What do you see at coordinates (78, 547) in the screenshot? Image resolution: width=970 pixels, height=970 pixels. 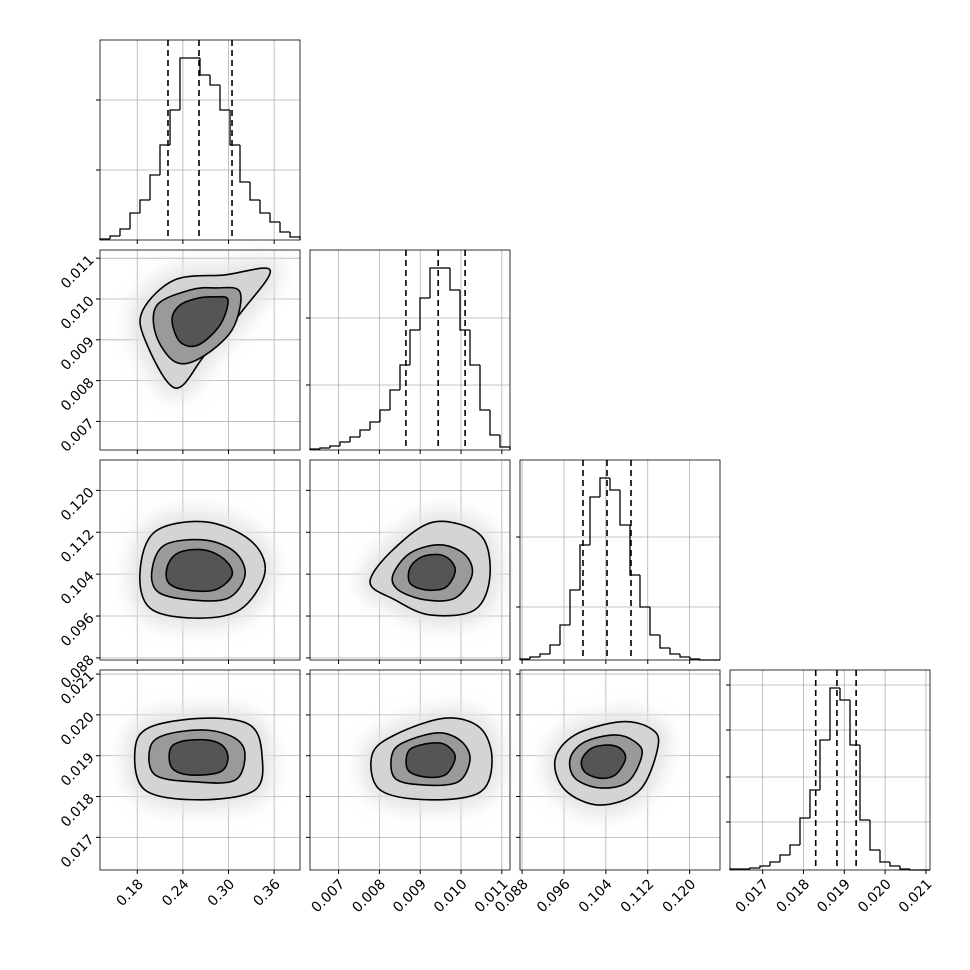 I see `y-tick-label: 0.112` at bounding box center [78, 547].